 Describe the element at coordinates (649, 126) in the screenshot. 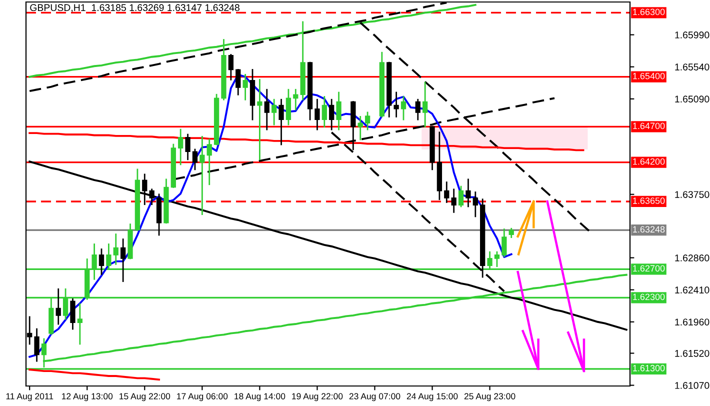

I see `ref-line-label: 1.64700` at that location.